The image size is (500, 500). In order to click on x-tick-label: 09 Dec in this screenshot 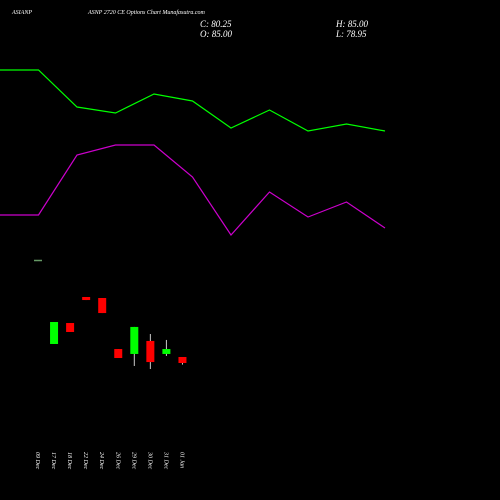, I will do `click(37, 460)`.